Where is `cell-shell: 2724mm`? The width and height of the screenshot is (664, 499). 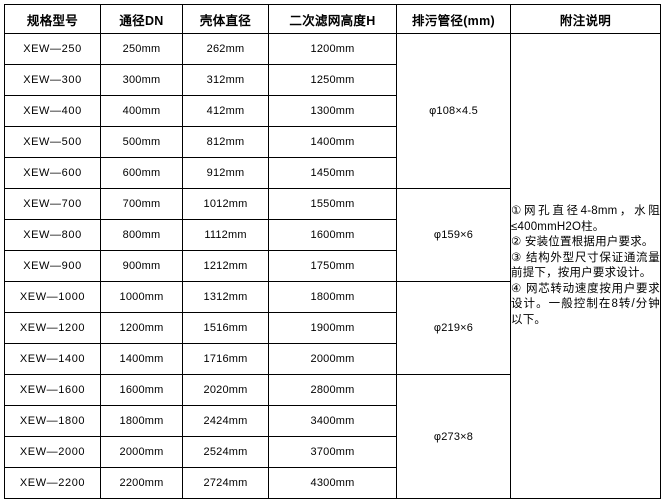 cell-shell: 2724mm is located at coordinates (225, 483).